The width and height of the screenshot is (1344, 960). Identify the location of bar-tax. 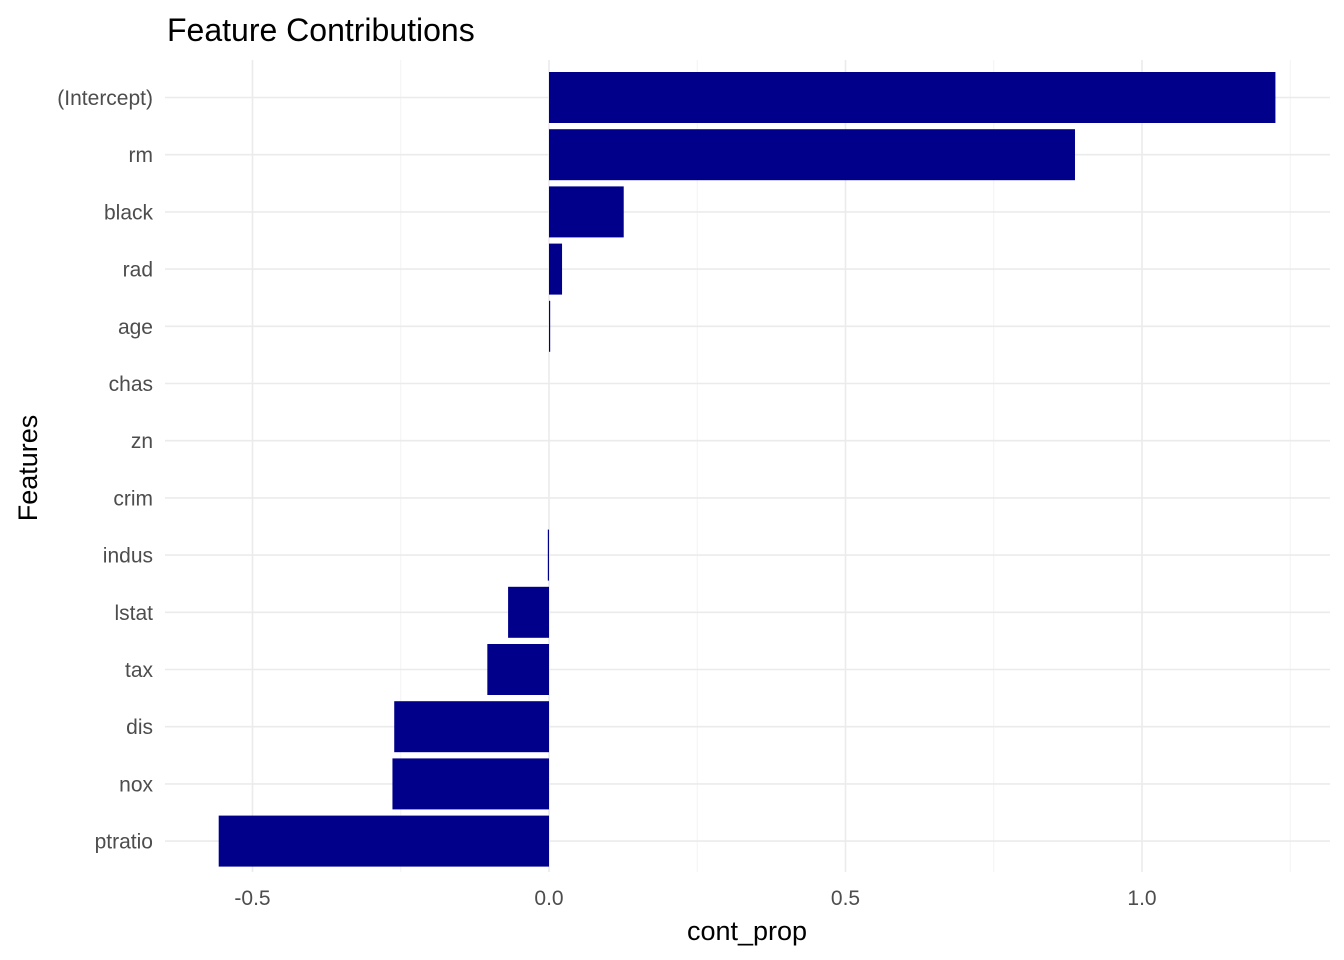
(518, 669).